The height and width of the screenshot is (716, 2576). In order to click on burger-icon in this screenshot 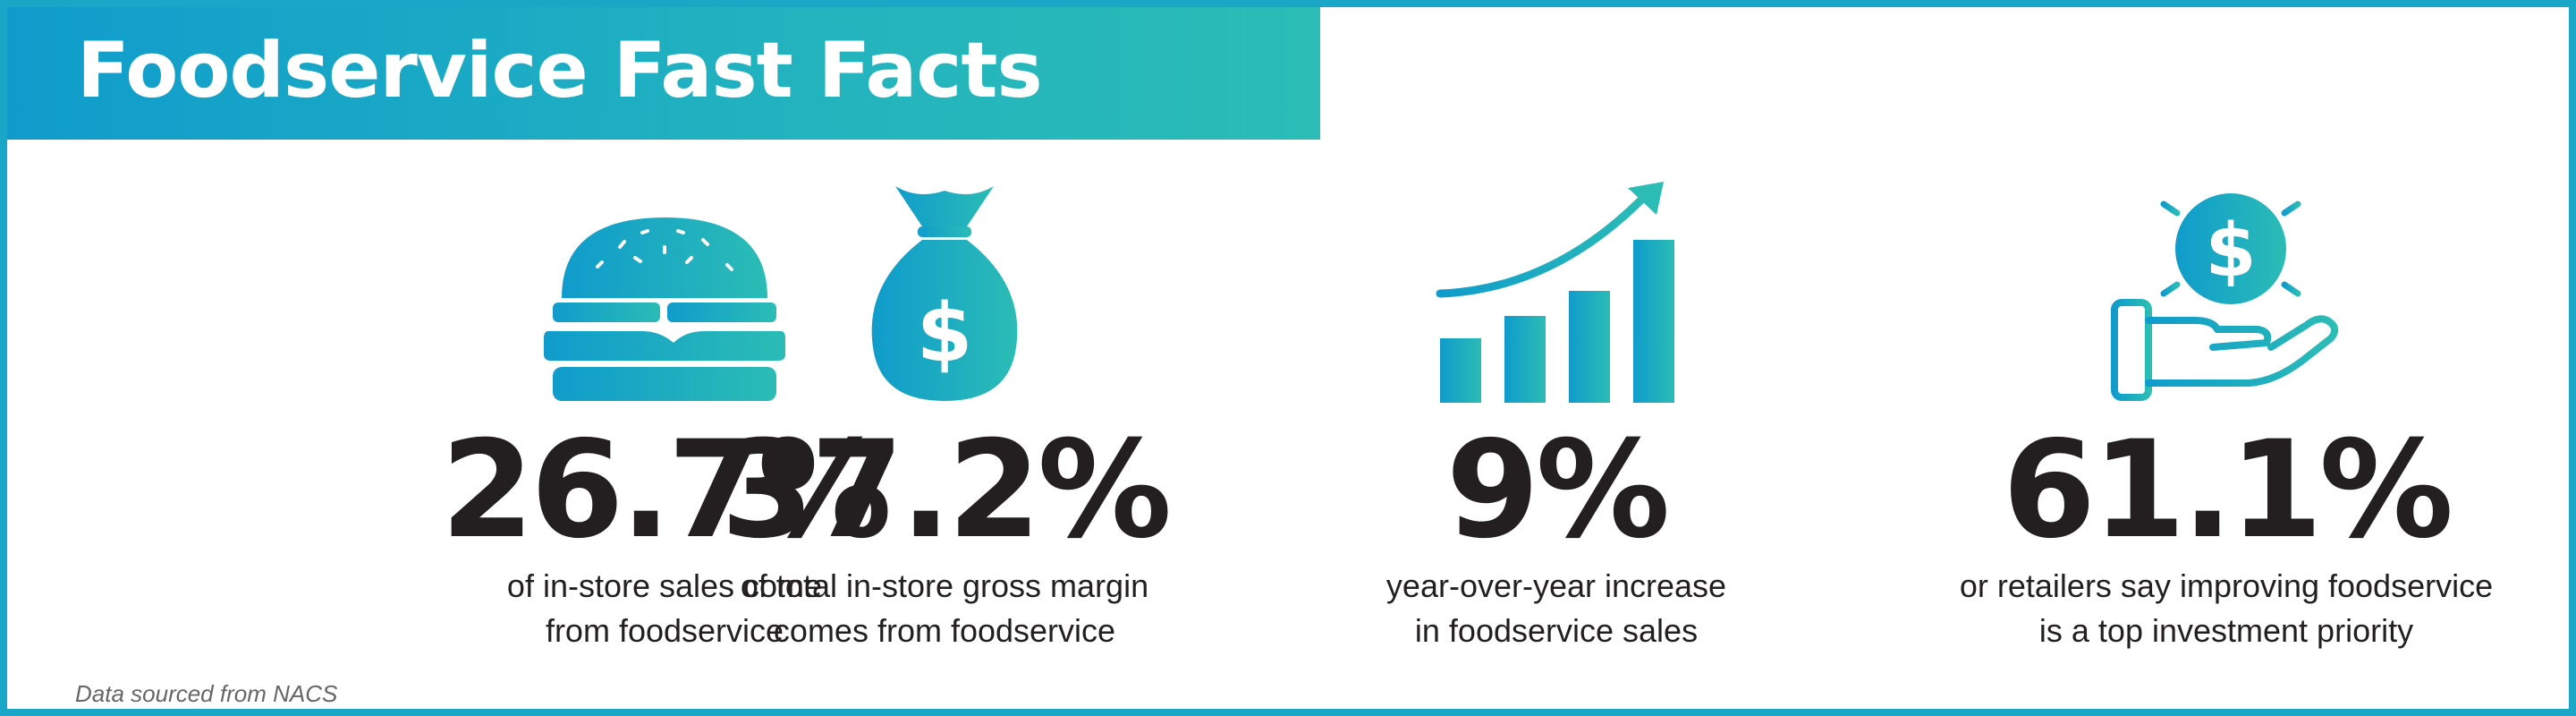, I will do `click(664, 295)`.